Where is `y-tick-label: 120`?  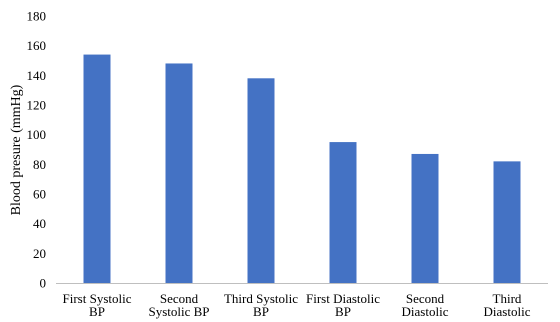
y-tick-label: 120 is located at coordinates (37, 105).